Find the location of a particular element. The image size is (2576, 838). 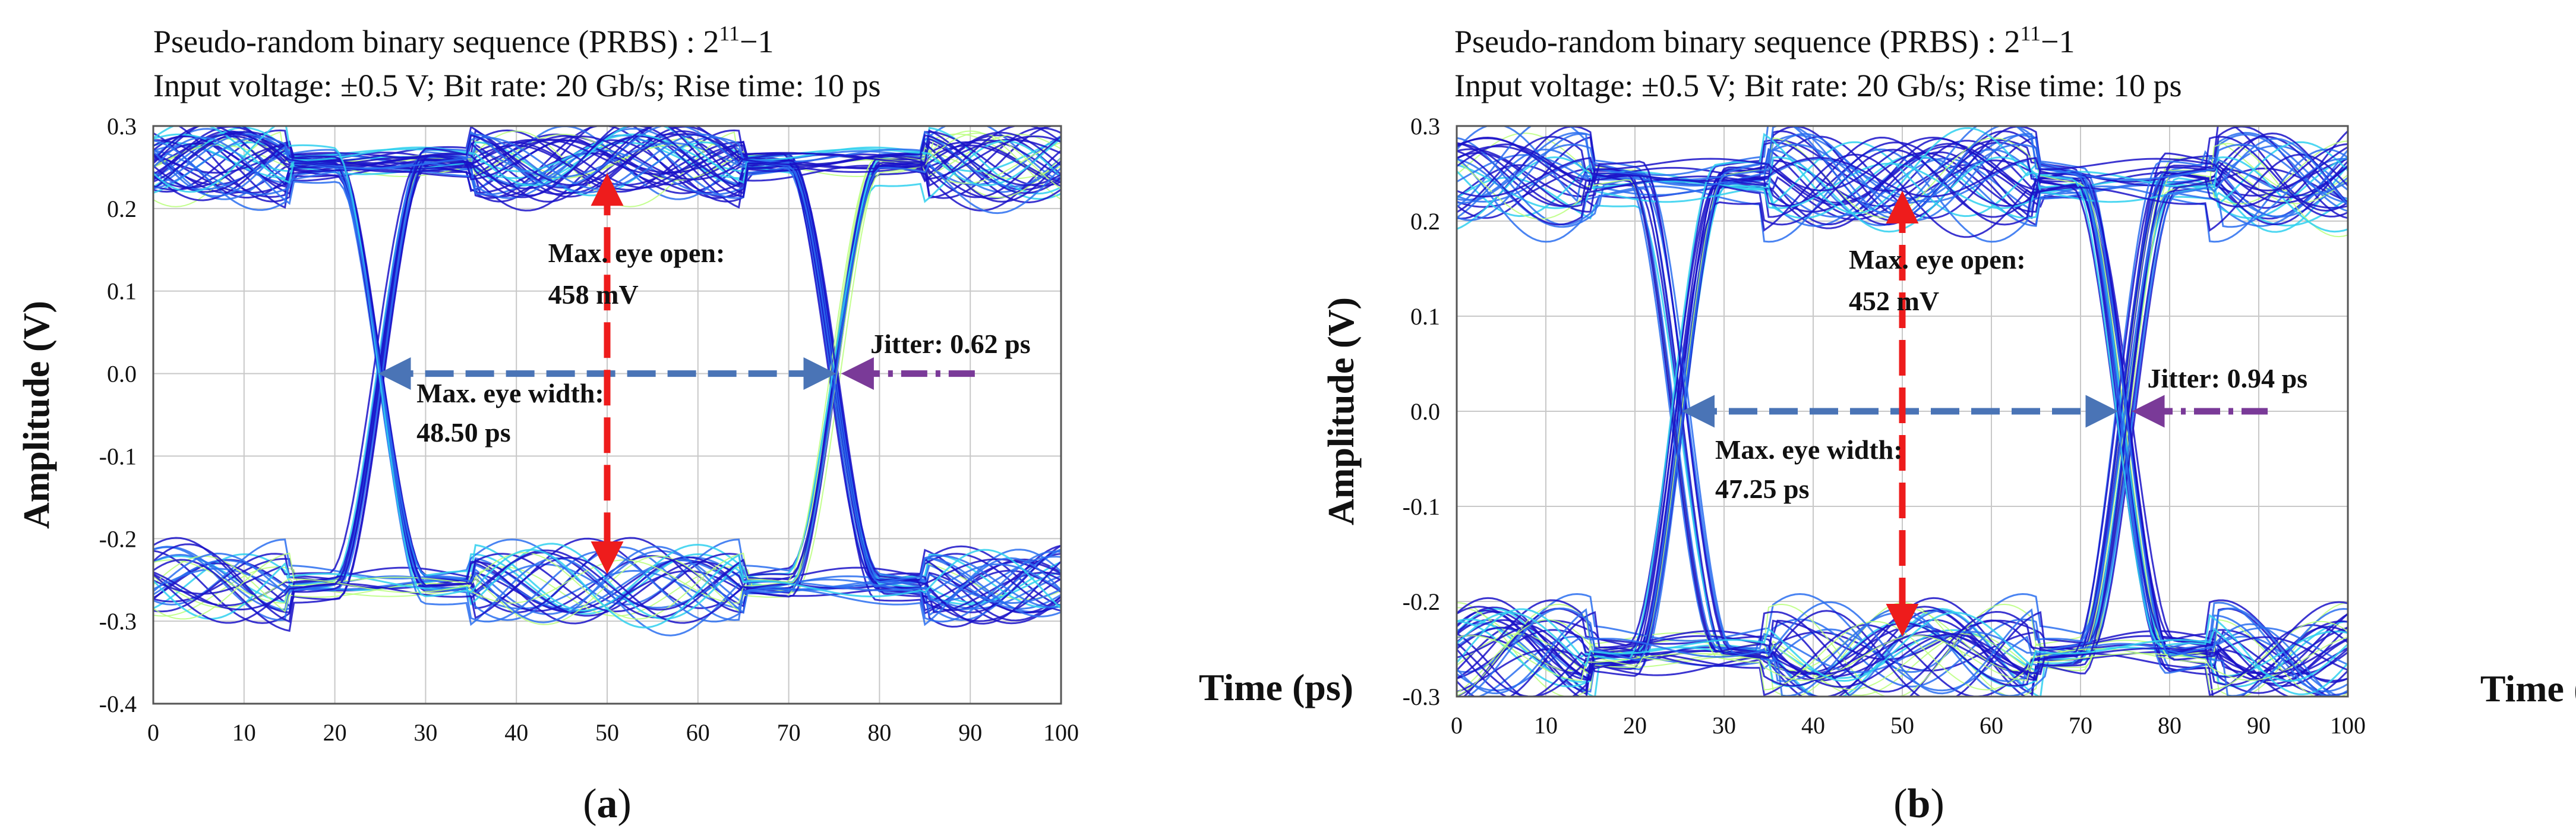

eye-width-value: 47.25 ps is located at coordinates (1762, 489).